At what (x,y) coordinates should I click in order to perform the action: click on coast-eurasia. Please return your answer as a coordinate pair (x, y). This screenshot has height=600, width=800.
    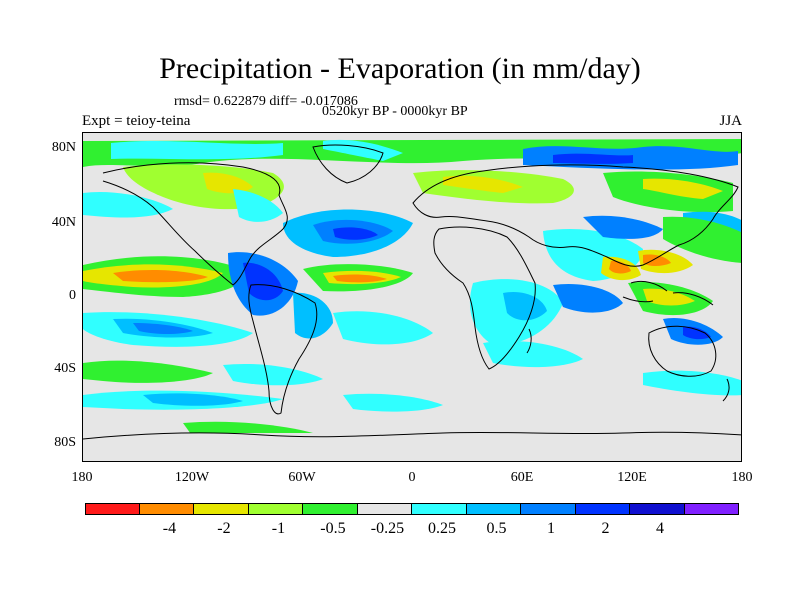
    Looking at the image, I should click on (575, 215).